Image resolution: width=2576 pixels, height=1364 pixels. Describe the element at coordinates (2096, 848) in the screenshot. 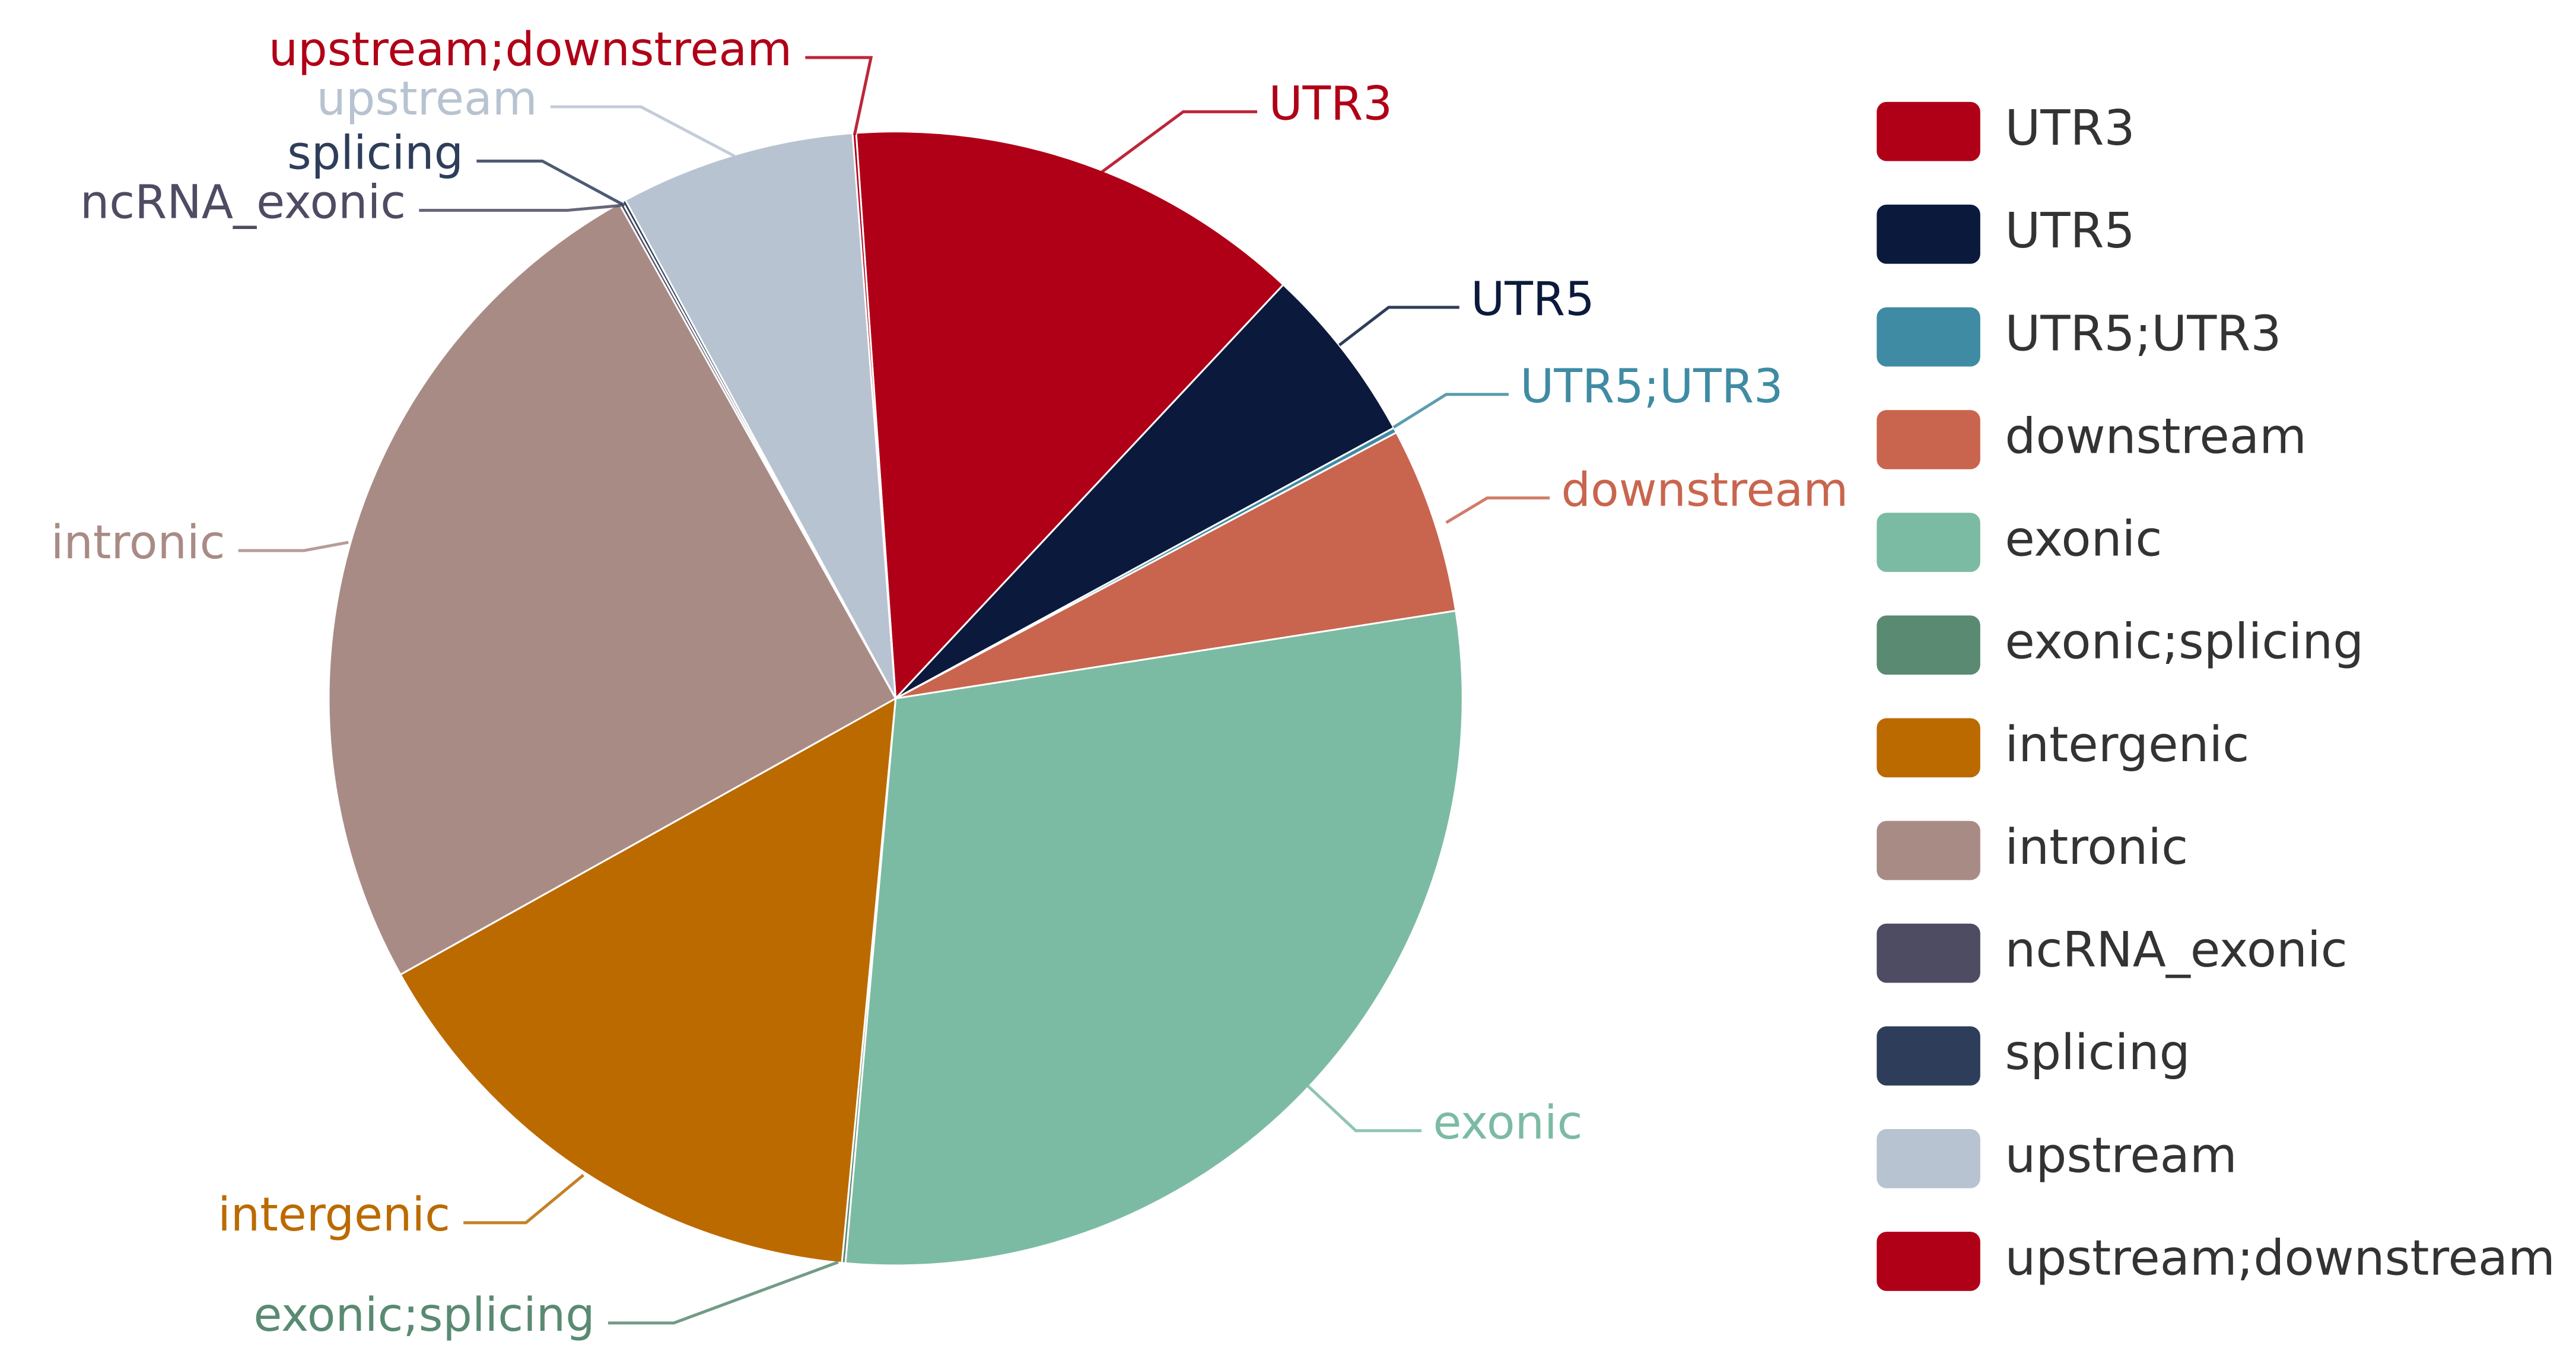

I see `legend-label: intronic` at that location.